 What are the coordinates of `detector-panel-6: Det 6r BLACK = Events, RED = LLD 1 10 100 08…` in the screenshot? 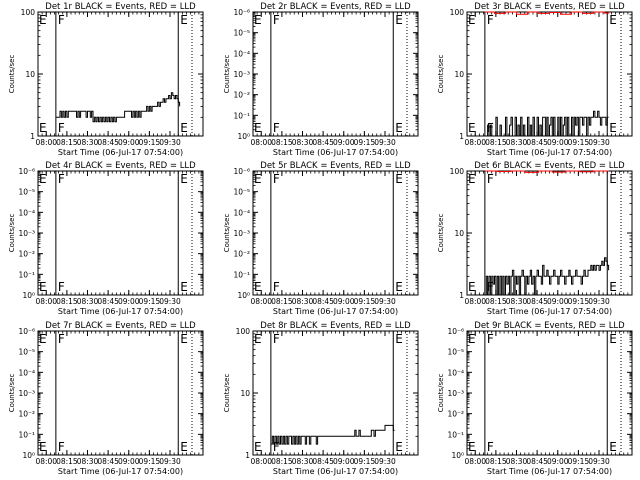 It's located at (535, 238).